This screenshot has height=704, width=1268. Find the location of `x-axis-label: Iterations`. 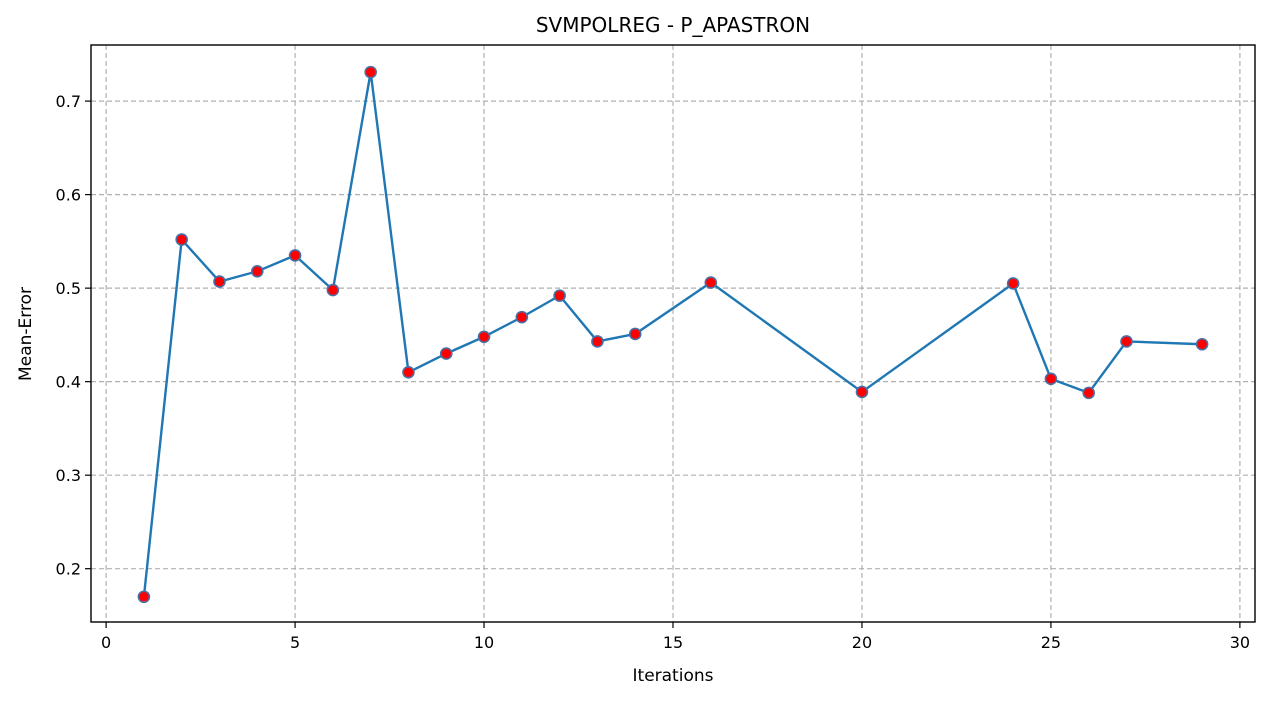

x-axis-label: Iterations is located at coordinates (673, 676).